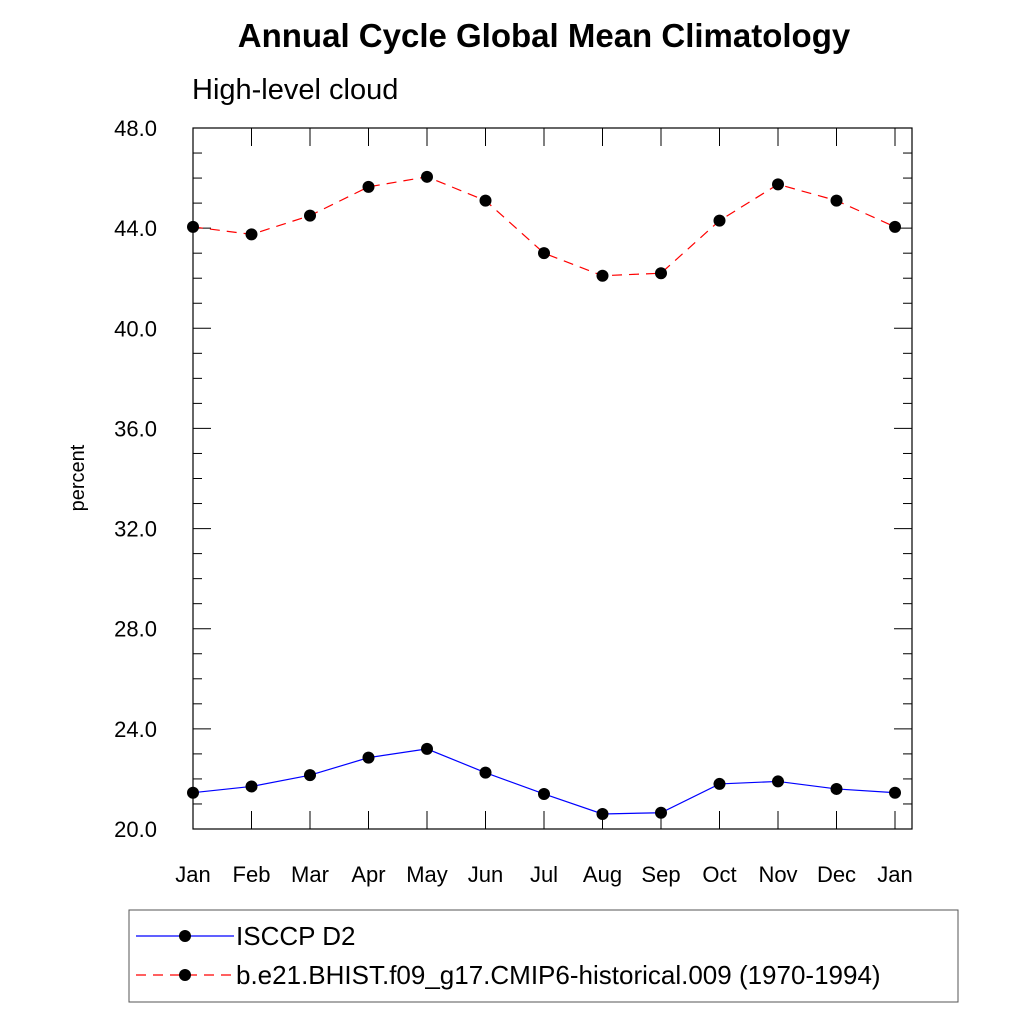 The width and height of the screenshot is (1024, 1024). What do you see at coordinates (252, 874) in the screenshot?
I see `x-tick-label: Feb` at bounding box center [252, 874].